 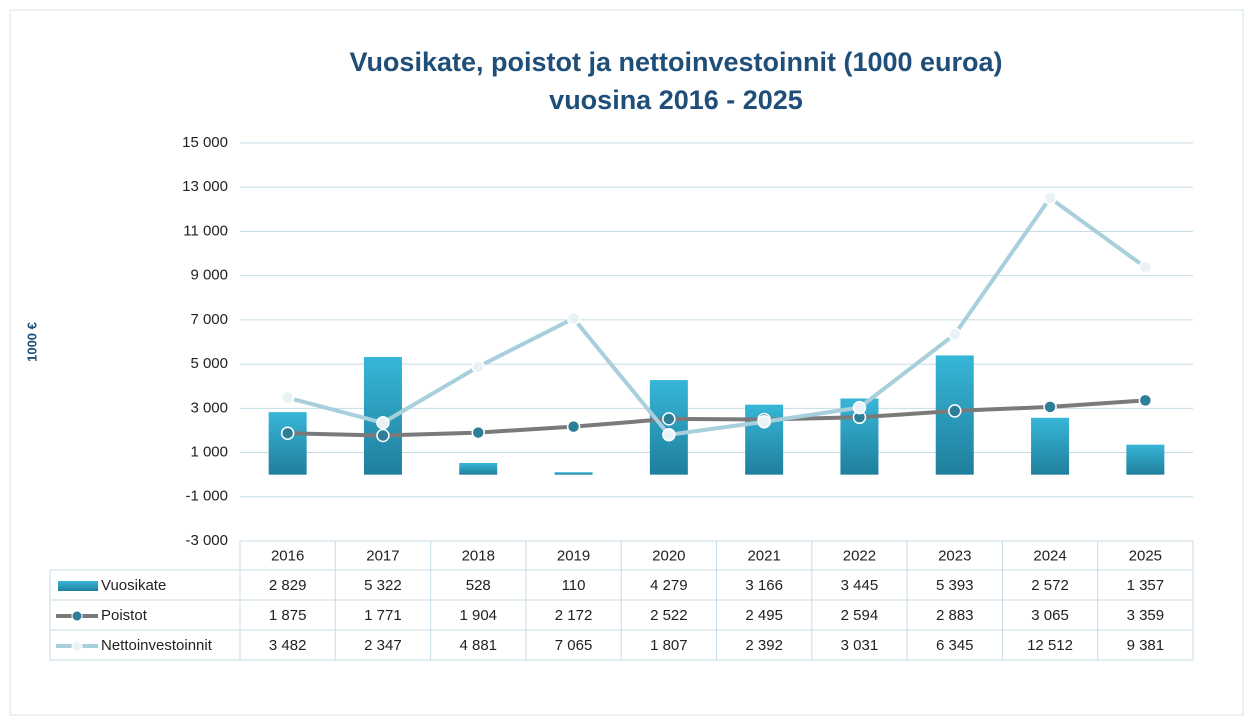 I want to click on table-value: 110, so click(x=574, y=585).